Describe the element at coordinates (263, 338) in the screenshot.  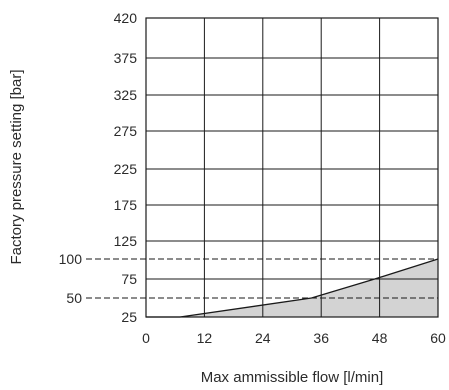
I see `x-tick-label: 24` at that location.